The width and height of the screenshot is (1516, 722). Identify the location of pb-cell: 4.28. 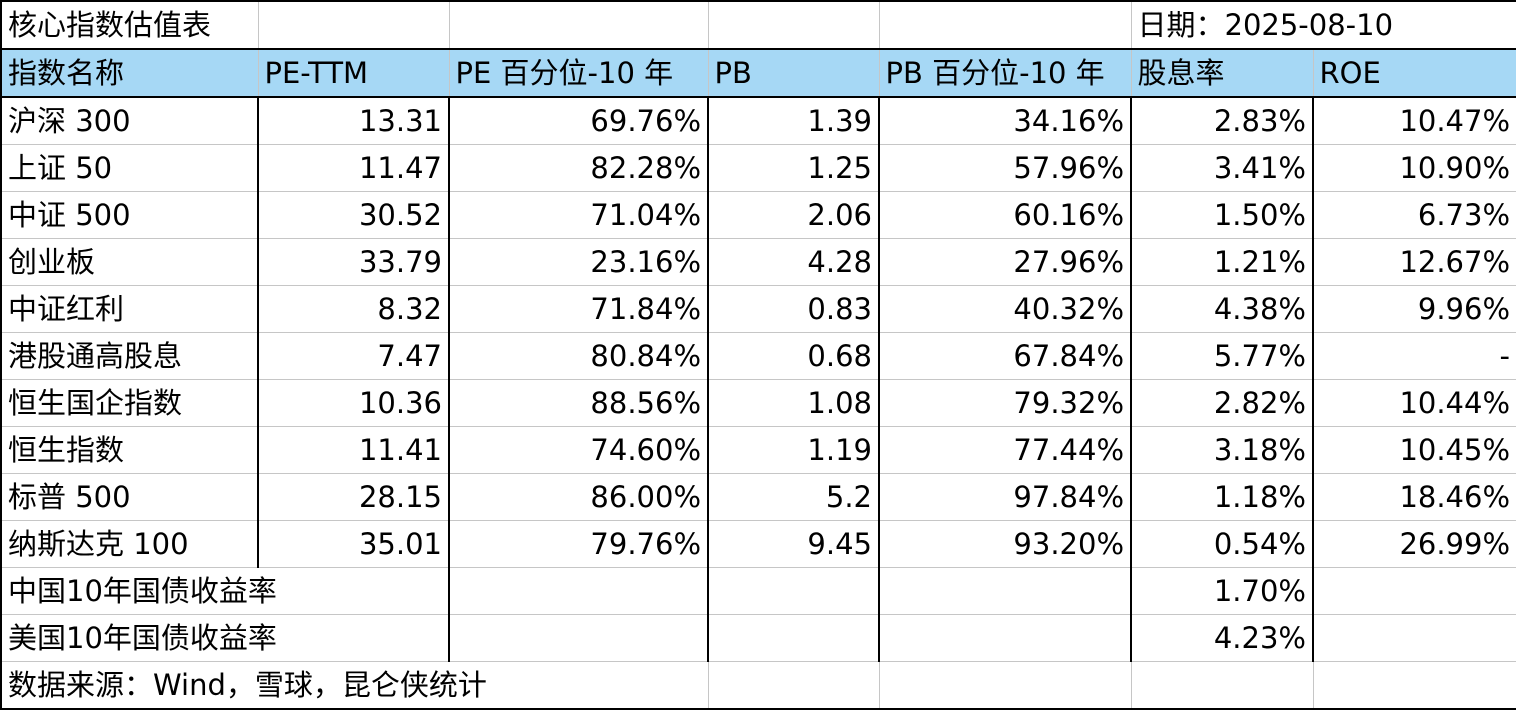
(793, 262).